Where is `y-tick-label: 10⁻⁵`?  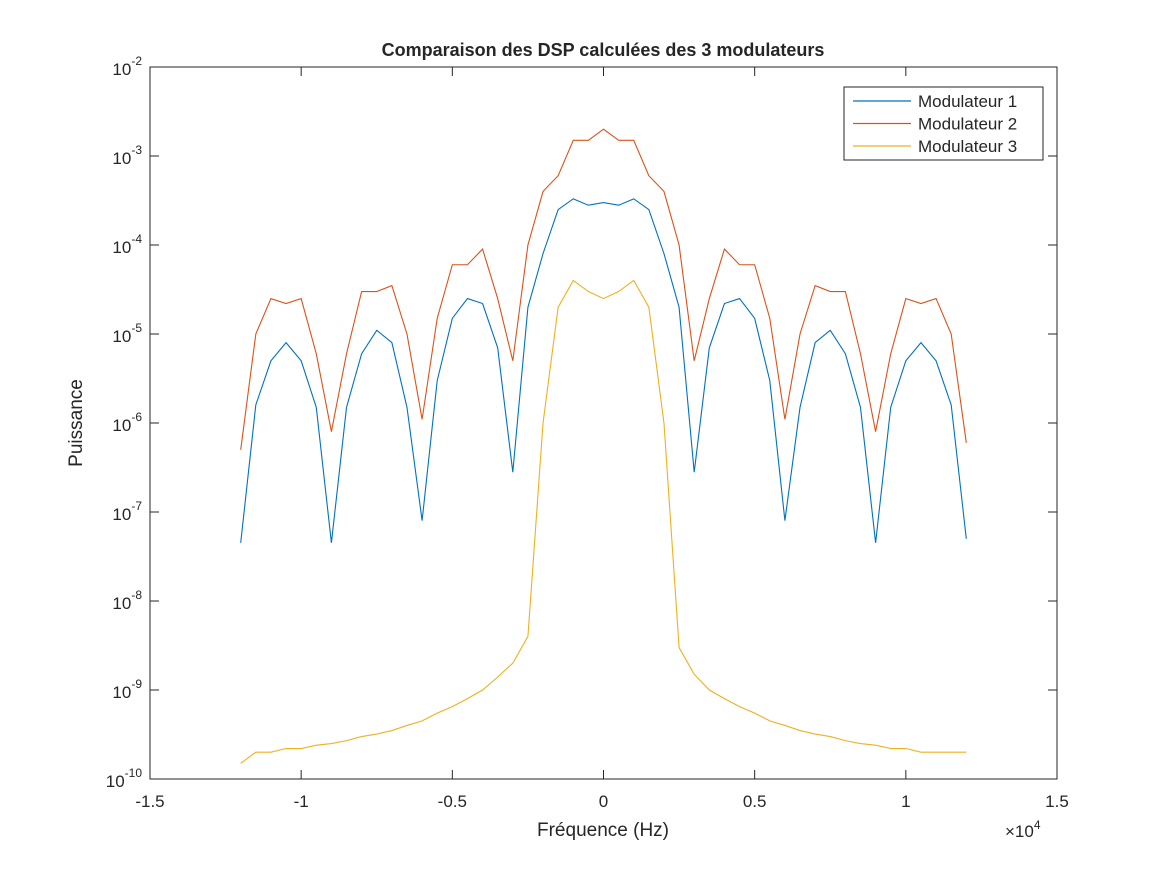 y-tick-label: 10⁻⁵ is located at coordinates (127, 333).